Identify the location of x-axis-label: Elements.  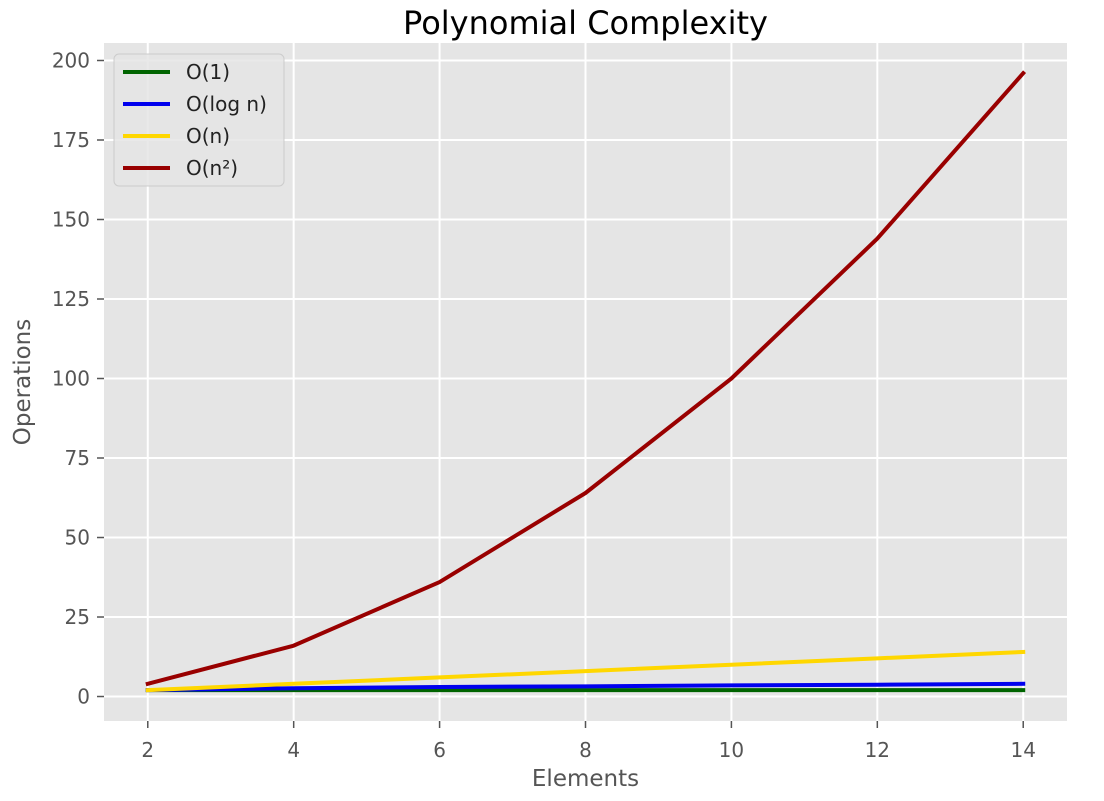
(585, 779).